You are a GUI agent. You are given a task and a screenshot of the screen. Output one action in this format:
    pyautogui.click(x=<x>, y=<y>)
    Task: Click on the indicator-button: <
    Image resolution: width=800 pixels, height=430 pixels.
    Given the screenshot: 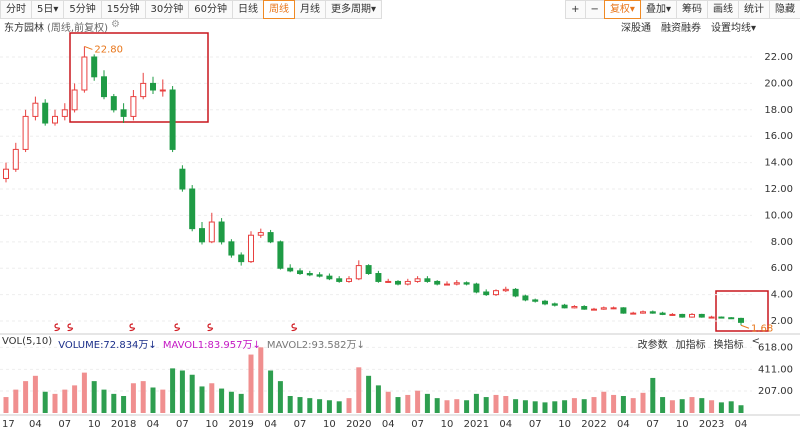 What is the action you would take?
    pyautogui.click(x=755, y=341)
    